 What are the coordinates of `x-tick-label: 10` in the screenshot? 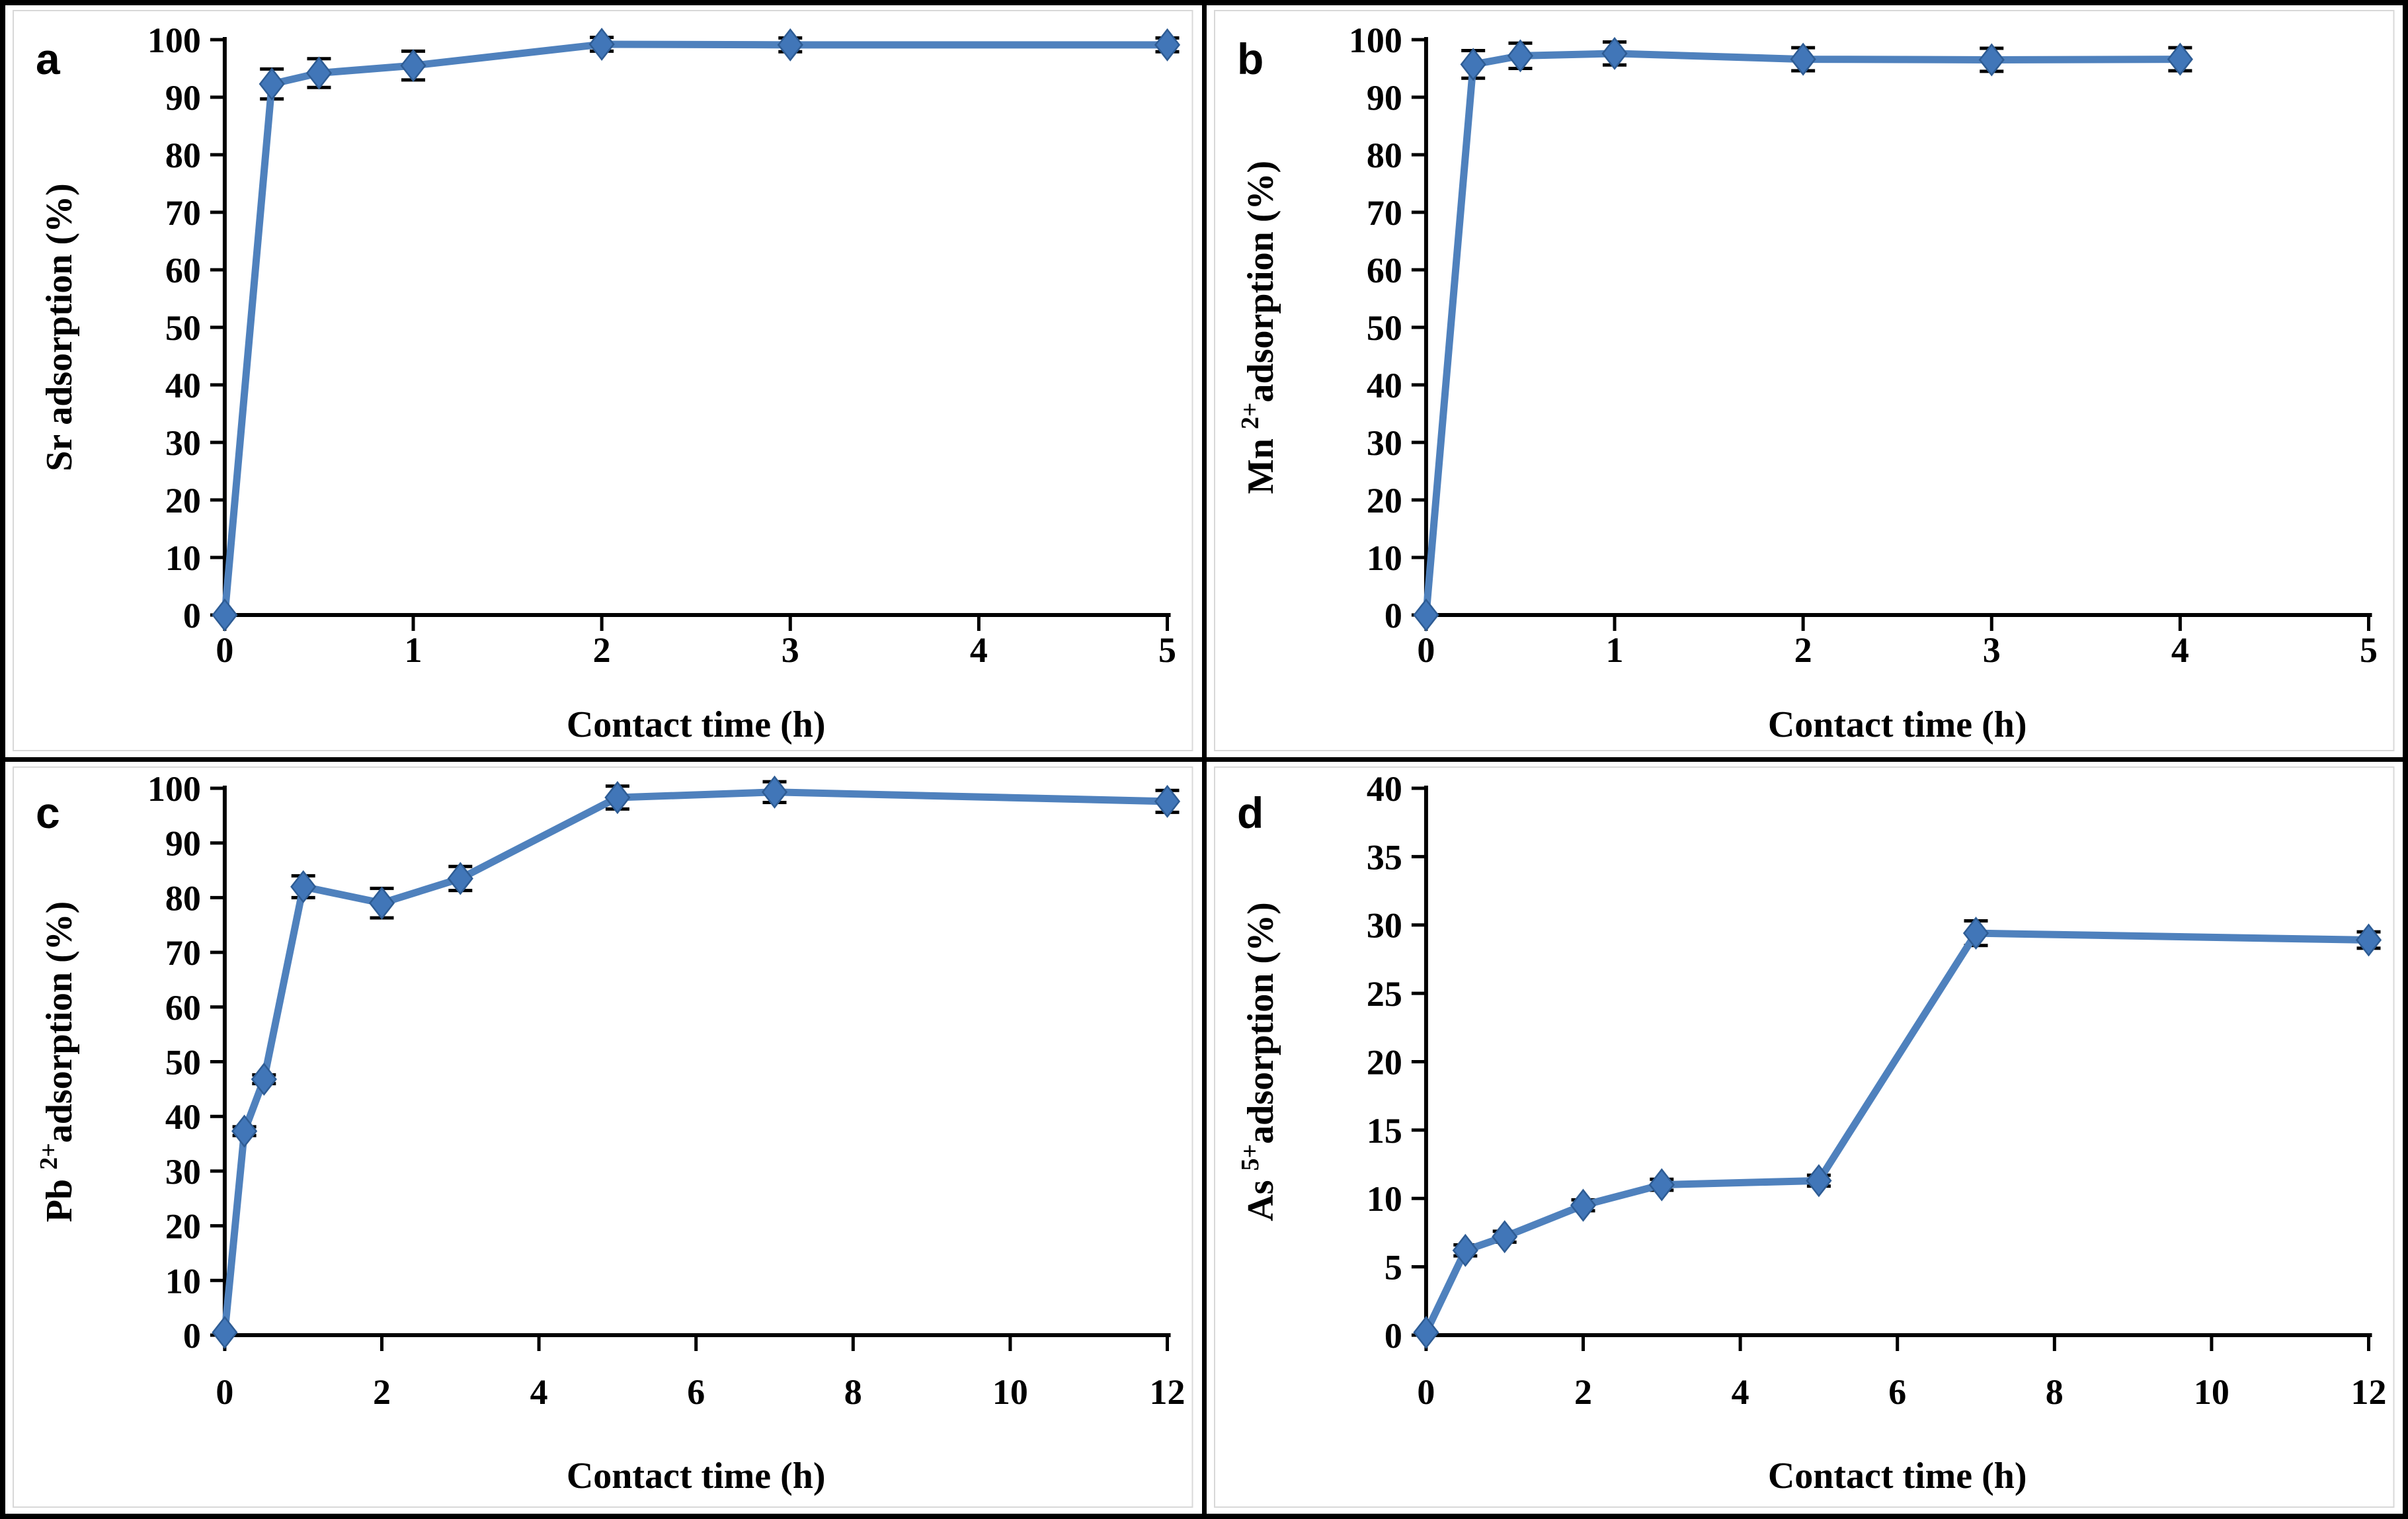 It's located at (2211, 1392).